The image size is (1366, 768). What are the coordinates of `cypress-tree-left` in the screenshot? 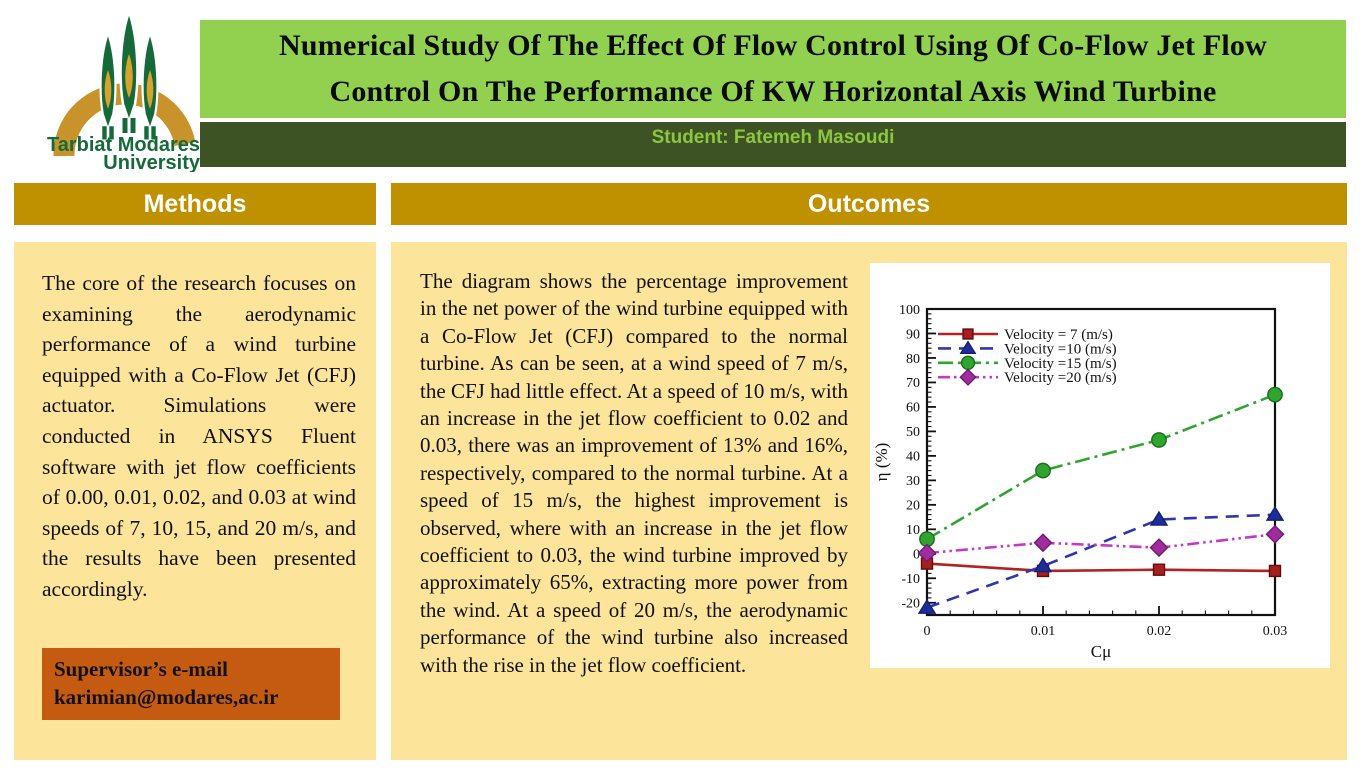 It's located at (108, 86).